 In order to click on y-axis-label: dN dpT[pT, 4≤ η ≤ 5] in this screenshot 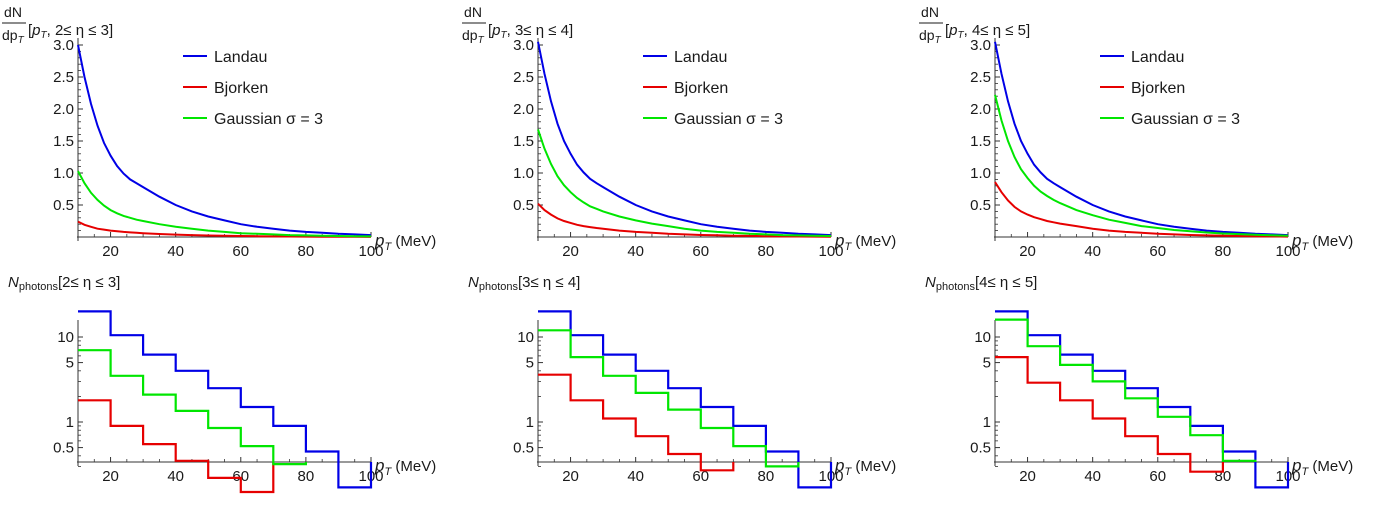, I will do `click(974, 25)`.